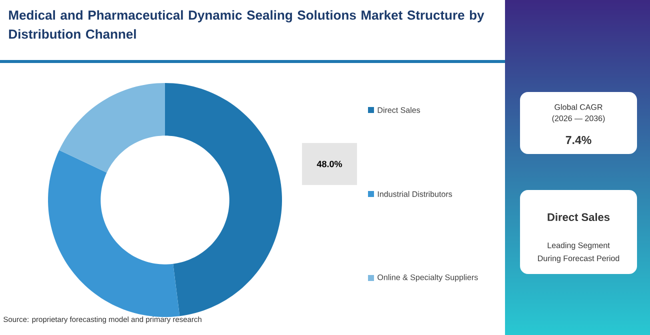 This screenshot has width=650, height=335. Describe the element at coordinates (579, 246) in the screenshot. I see `text: Leading Segment` at that location.